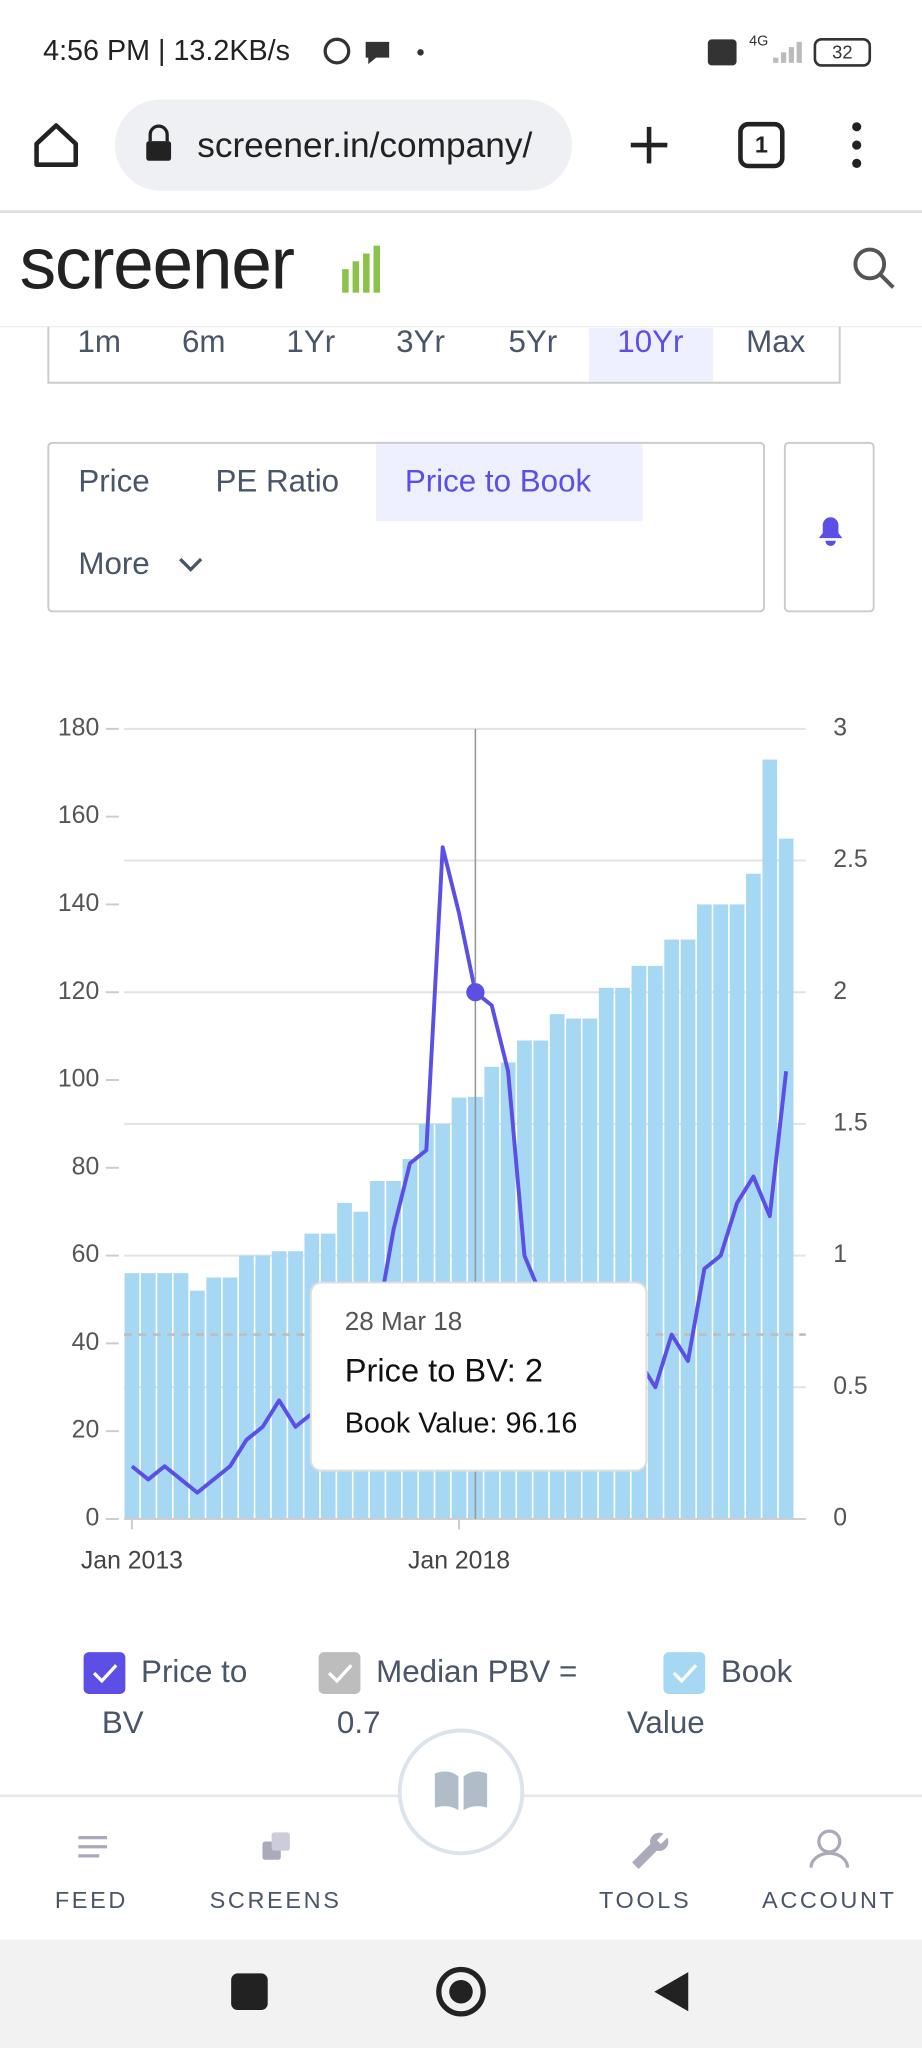 This screenshot has height=2048, width=922. What do you see at coordinates (787, 52) in the screenshot?
I see `signal-icon` at bounding box center [787, 52].